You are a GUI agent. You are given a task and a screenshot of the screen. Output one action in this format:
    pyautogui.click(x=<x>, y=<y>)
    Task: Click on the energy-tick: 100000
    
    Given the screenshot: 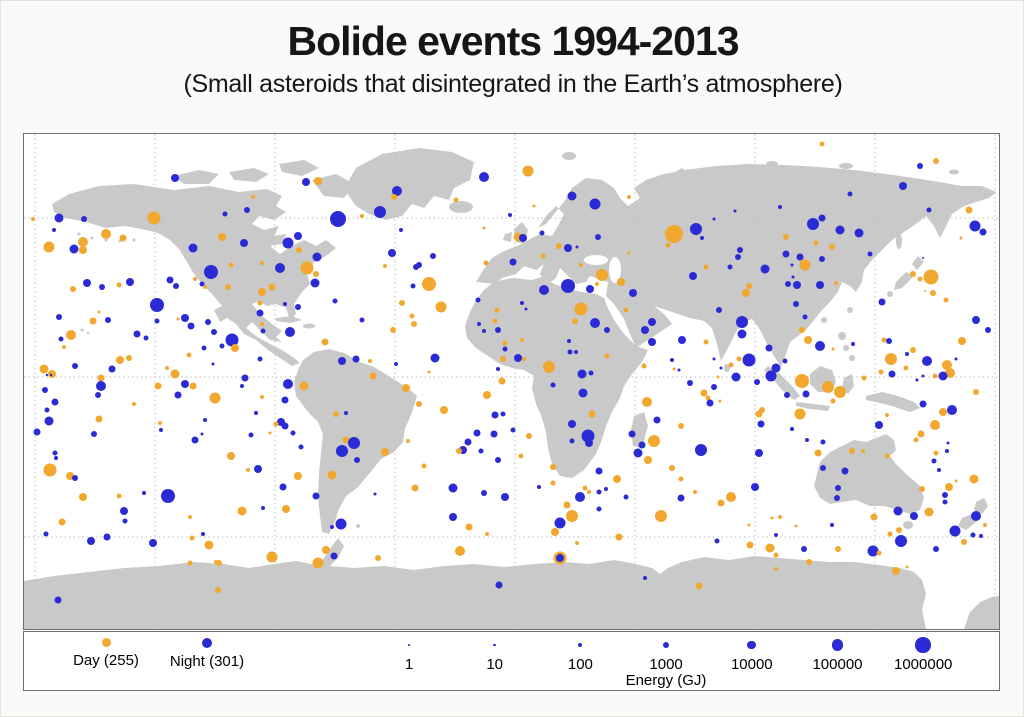 What is the action you would take?
    pyautogui.click(x=838, y=654)
    